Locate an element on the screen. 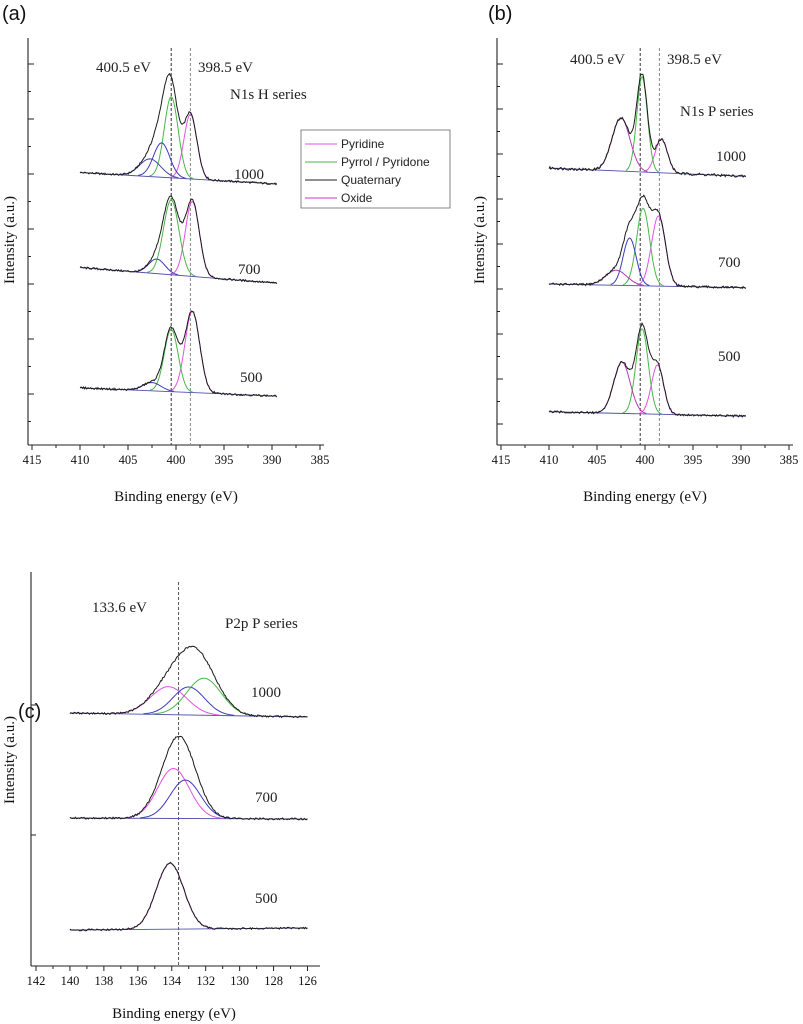 Image resolution: width=803 pixels, height=1024 pixels. panel-a-x-title: Binding energy (eV) is located at coordinates (176, 497).